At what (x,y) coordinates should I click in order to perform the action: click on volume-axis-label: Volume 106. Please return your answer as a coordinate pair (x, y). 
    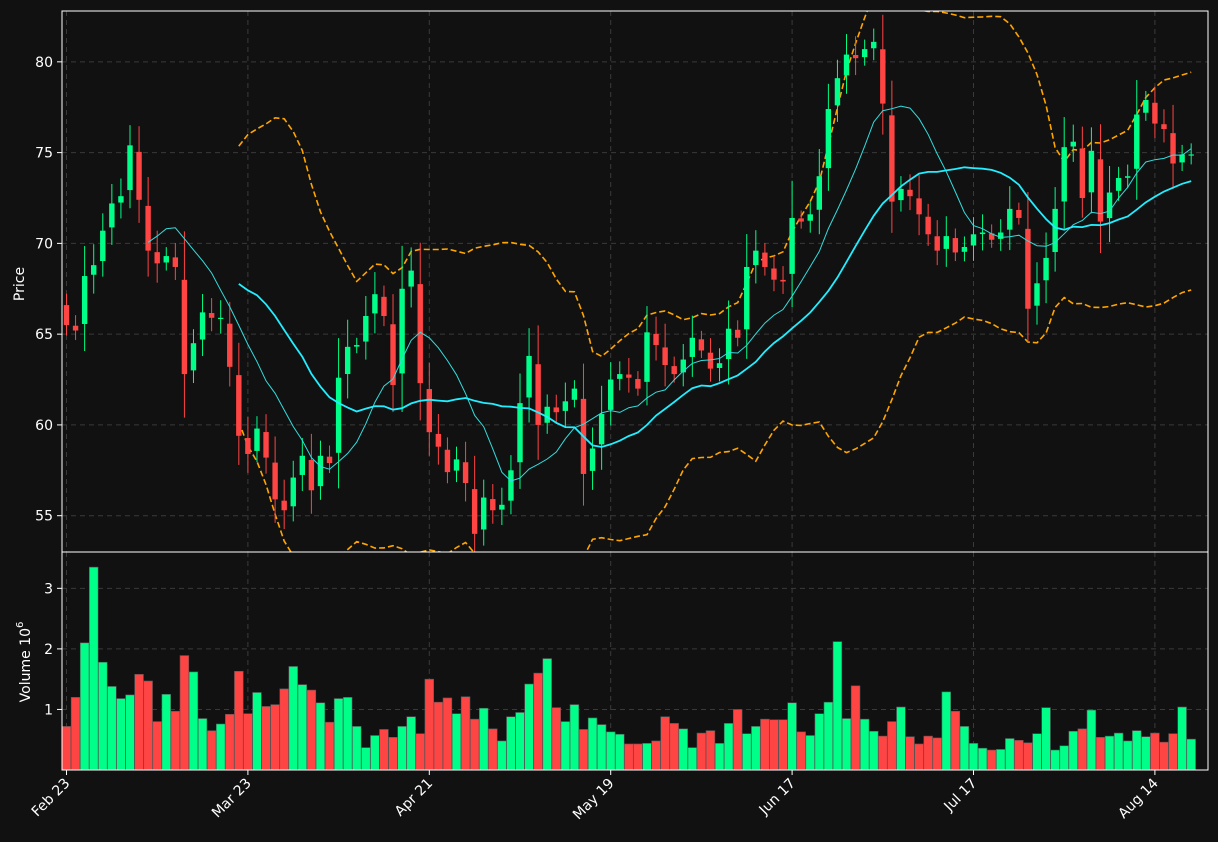
    Looking at the image, I should click on (24, 662).